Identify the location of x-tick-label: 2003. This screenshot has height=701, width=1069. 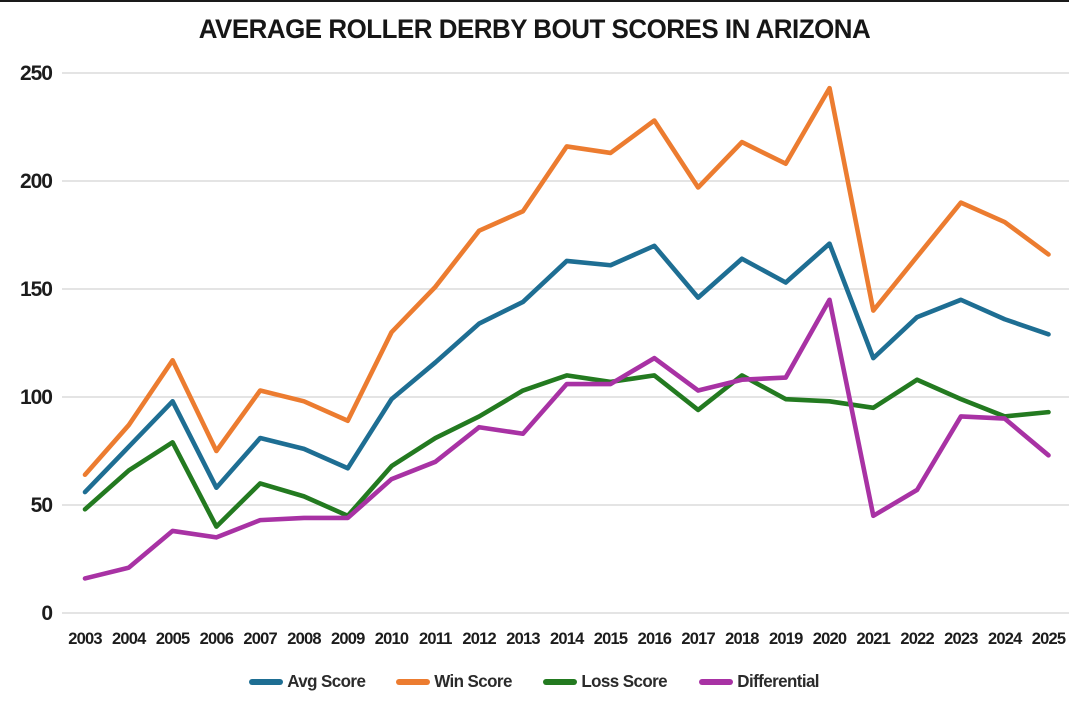
(85, 639).